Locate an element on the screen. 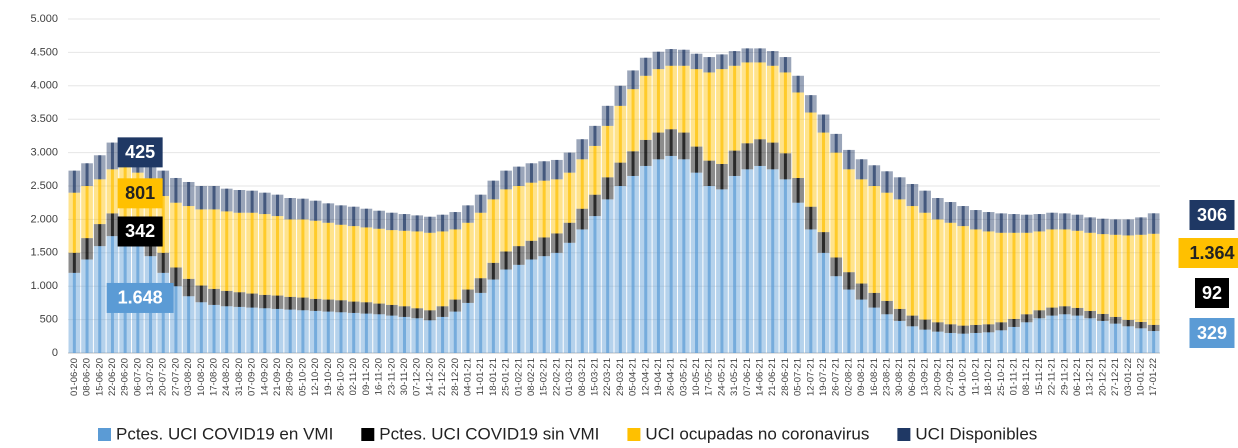  x-tick-label: 15-11-21 is located at coordinates (1039, 376).